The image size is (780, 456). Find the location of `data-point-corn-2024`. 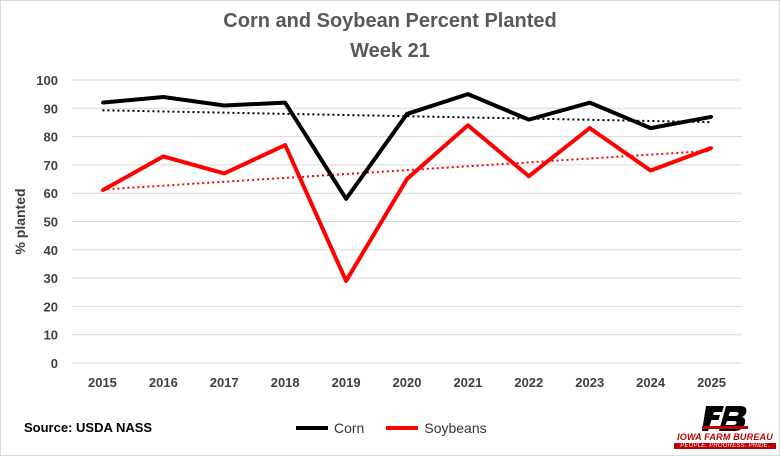

data-point-corn-2024 is located at coordinates (651, 128).